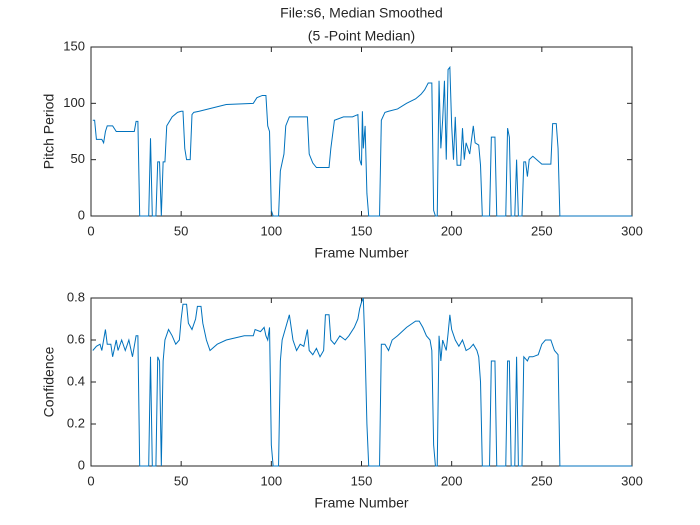  Describe the element at coordinates (49, 131) in the screenshot. I see `y-axis-label: Pitch Period` at that location.